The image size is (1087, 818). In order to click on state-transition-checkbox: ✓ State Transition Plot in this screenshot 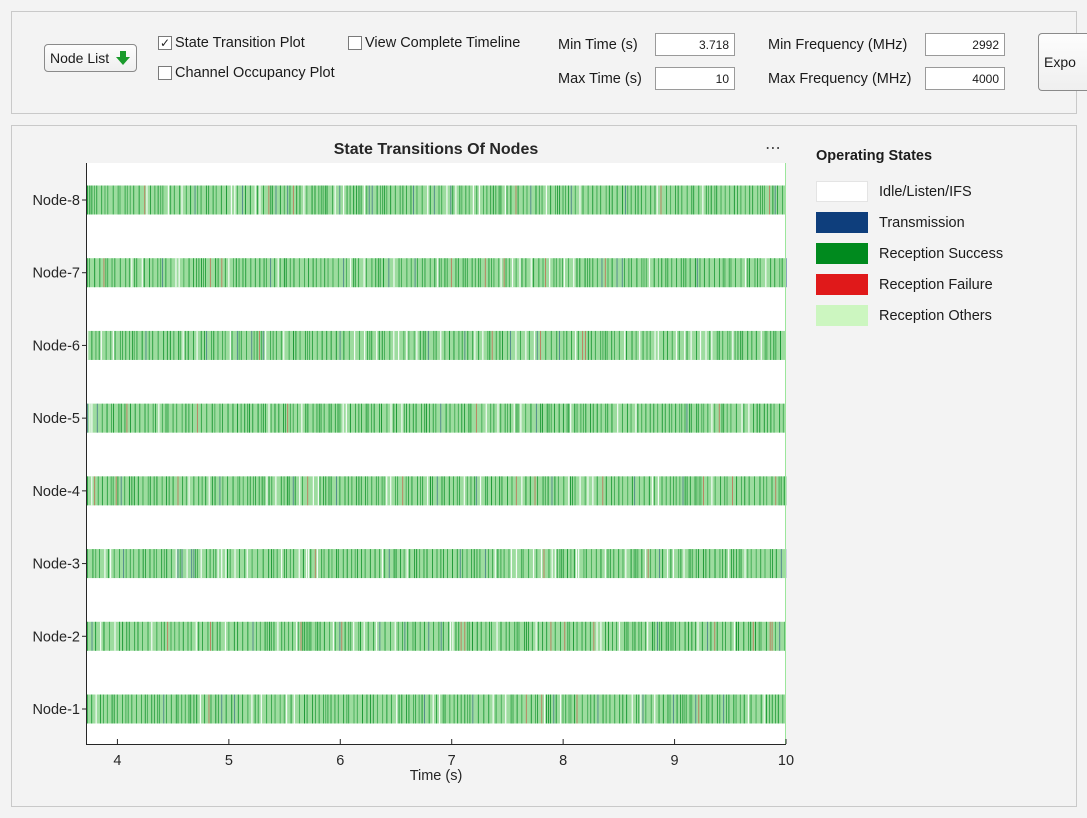, I will do `click(231, 43)`.